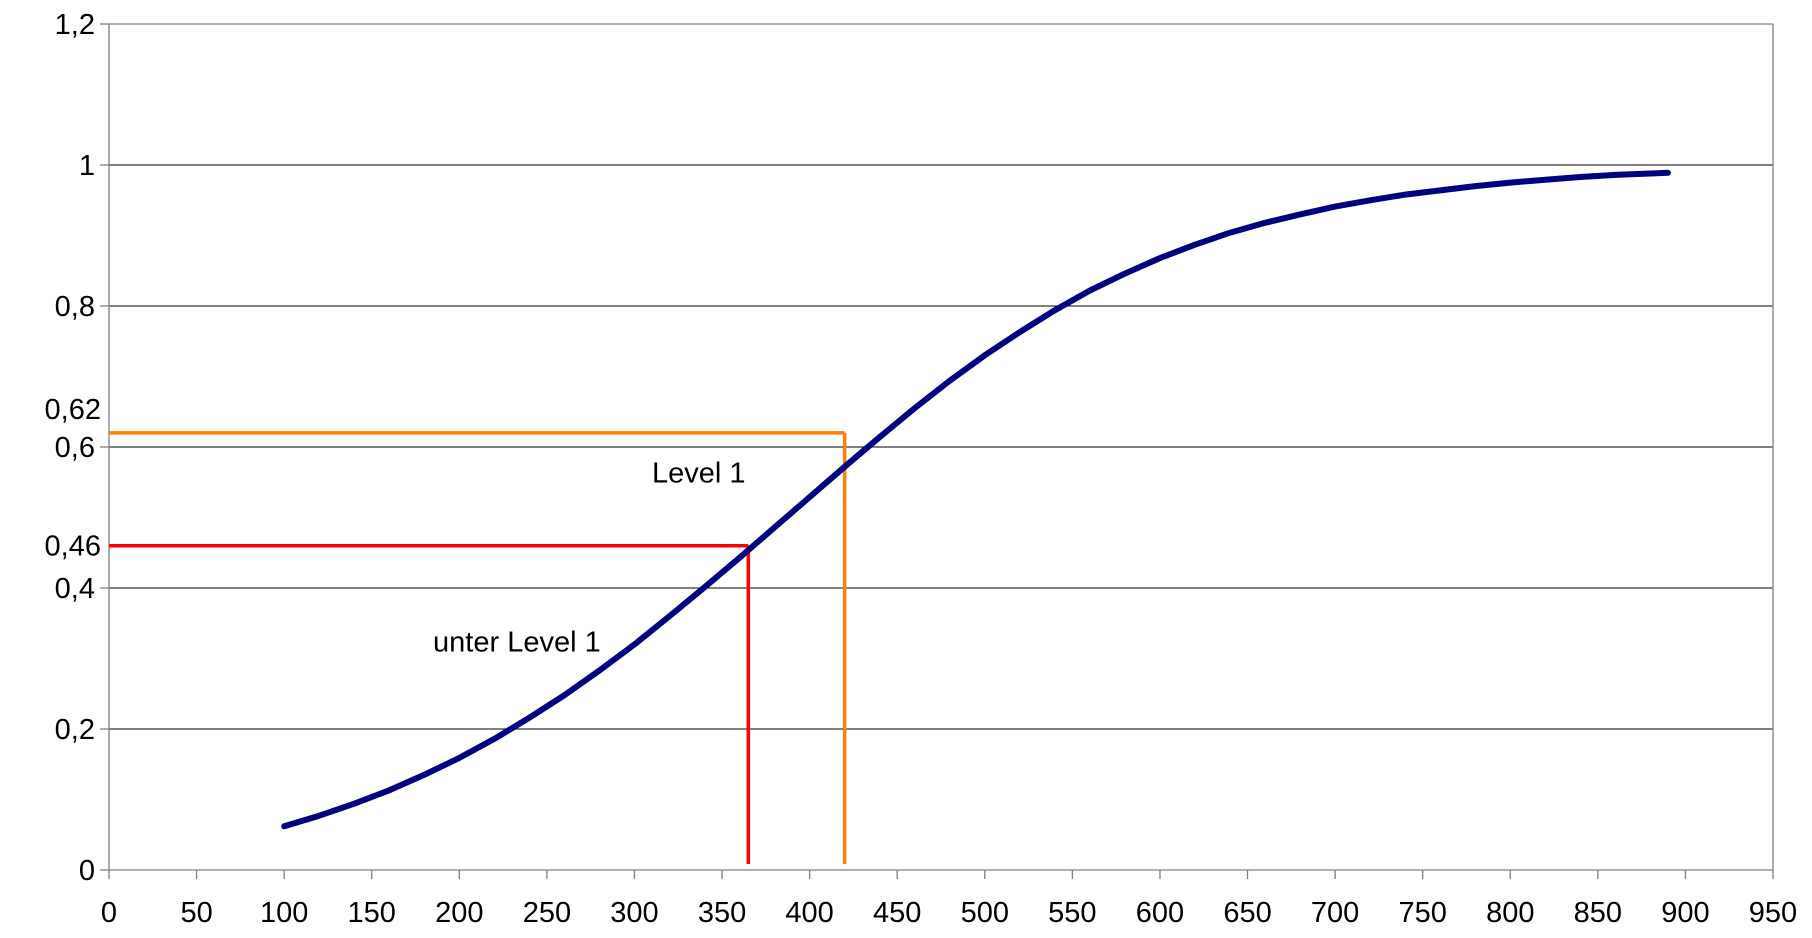 The image size is (1812, 938). What do you see at coordinates (75, 25) in the screenshot?
I see `y-tick-label: 1,2` at bounding box center [75, 25].